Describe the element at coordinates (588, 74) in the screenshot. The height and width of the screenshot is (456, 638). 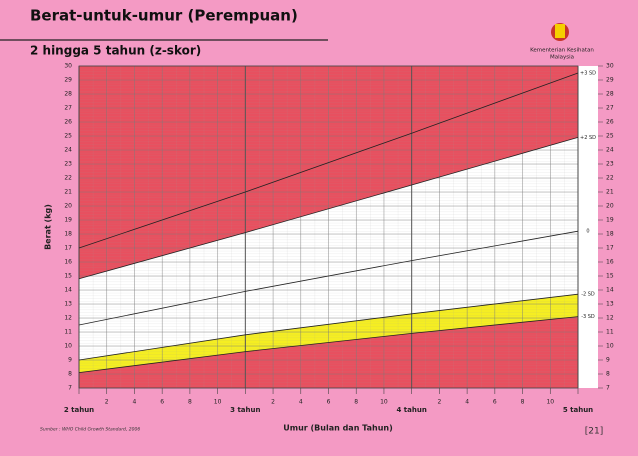
I see `series-label: +3 SD` at that location.